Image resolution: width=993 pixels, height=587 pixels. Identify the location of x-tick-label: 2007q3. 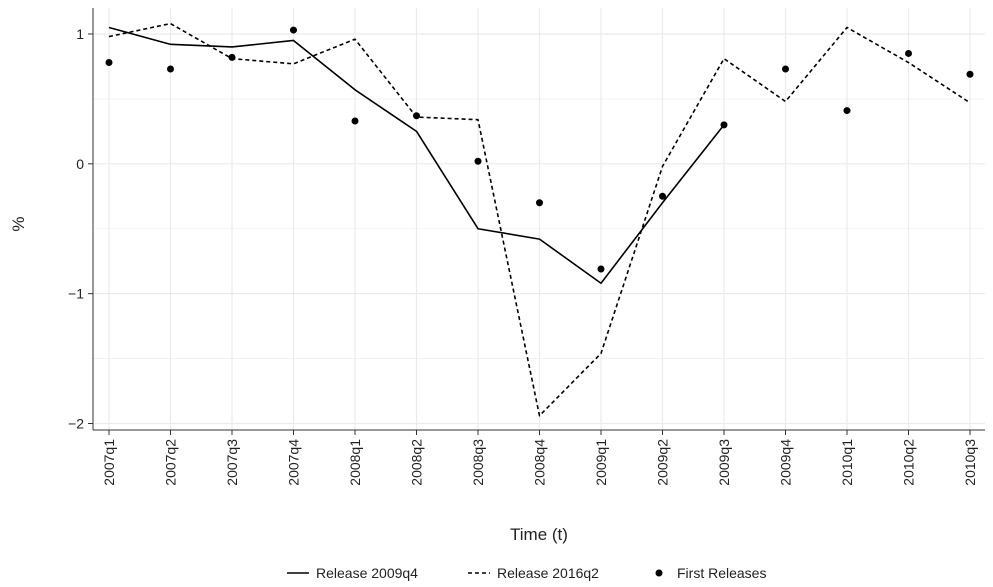
(232, 462).